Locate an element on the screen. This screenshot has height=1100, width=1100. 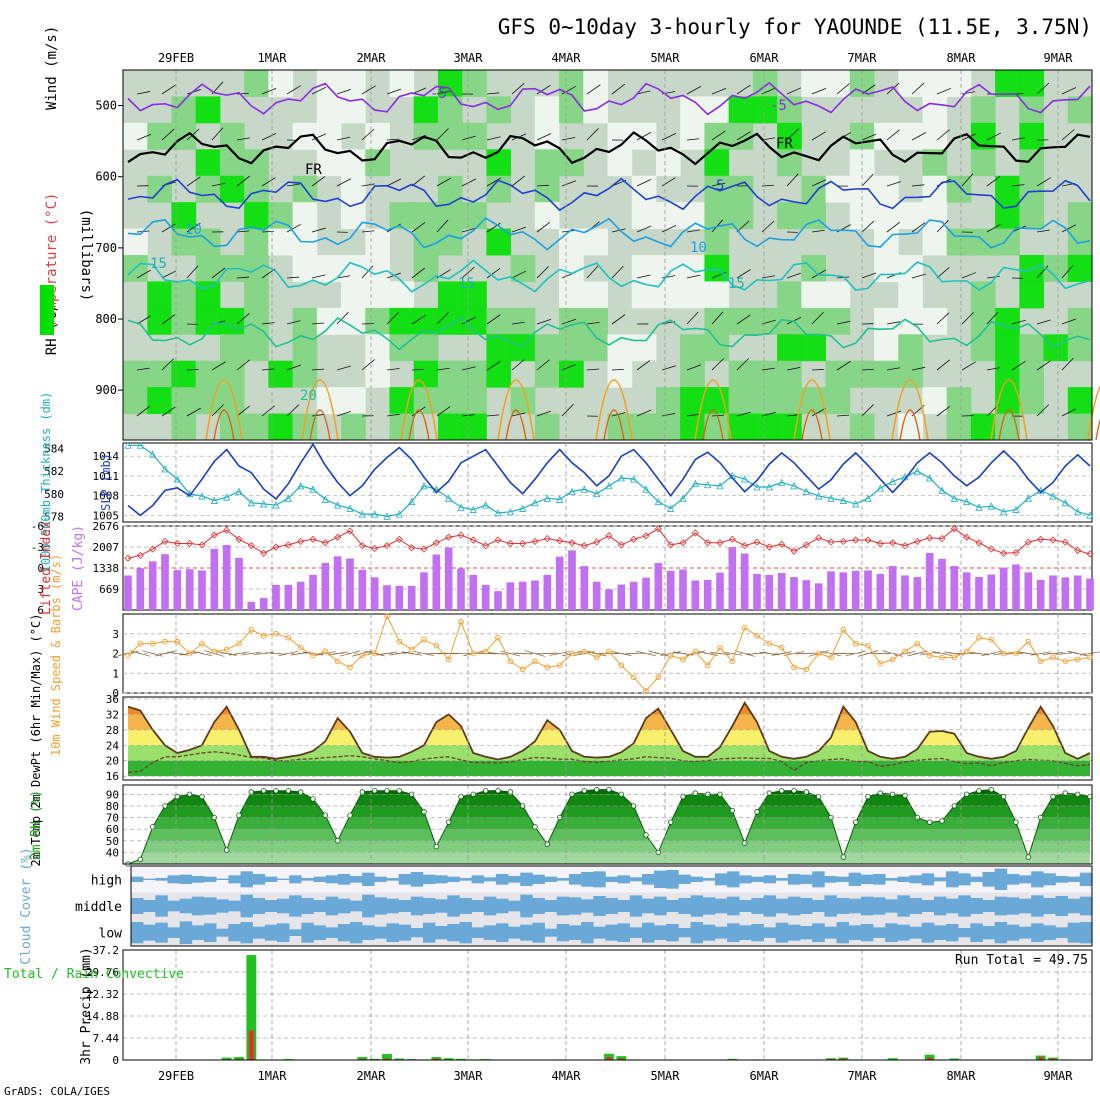
contour-label: 10 is located at coordinates (698, 248).